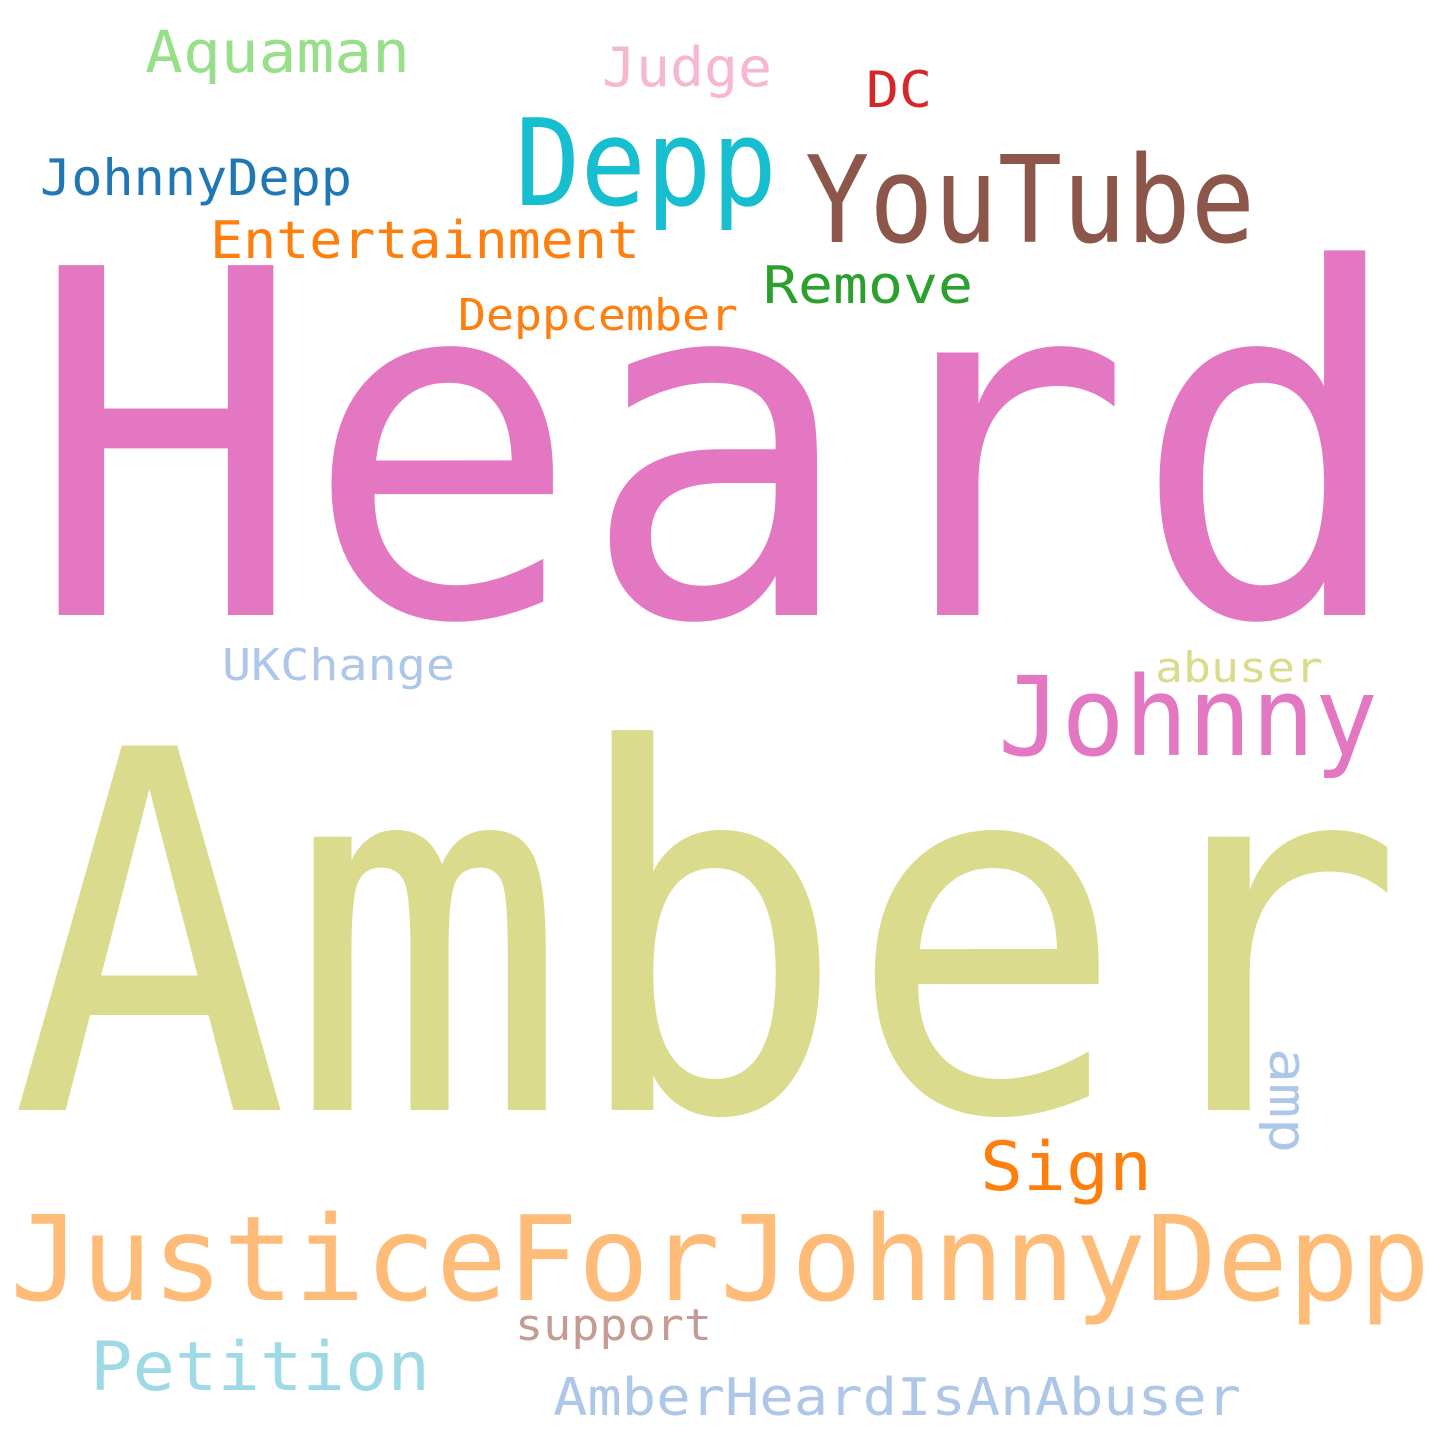  I want to click on word-ukchange: UKChange, so click(338, 665).